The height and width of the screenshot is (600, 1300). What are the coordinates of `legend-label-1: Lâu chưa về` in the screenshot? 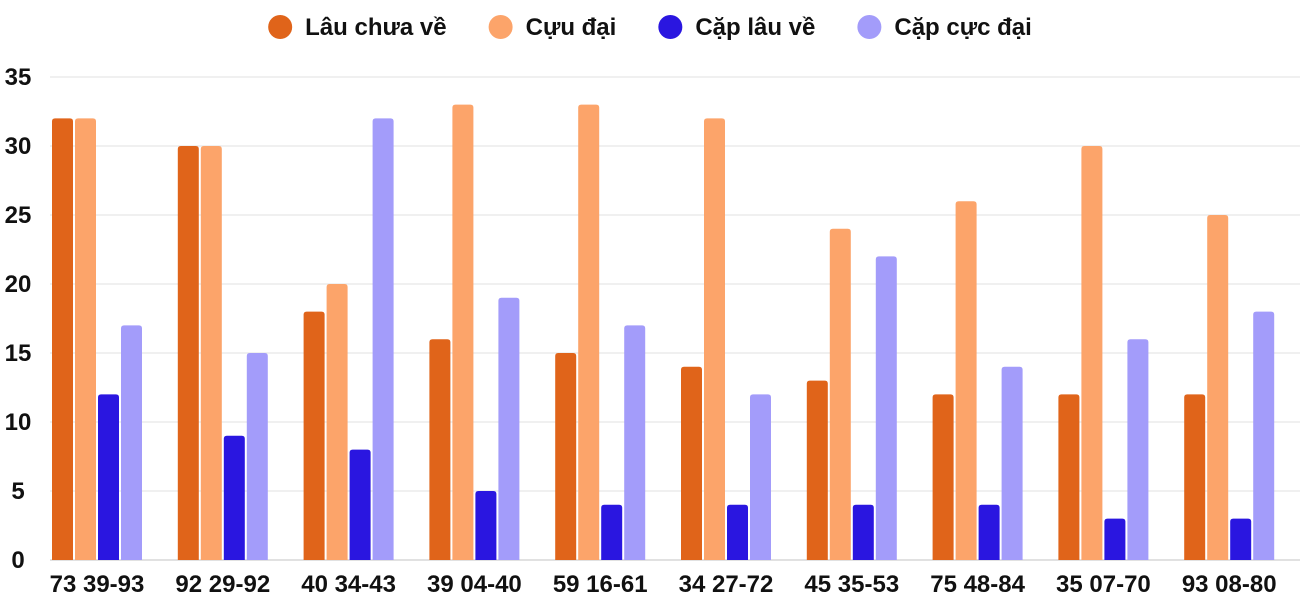 It's located at (375, 27).